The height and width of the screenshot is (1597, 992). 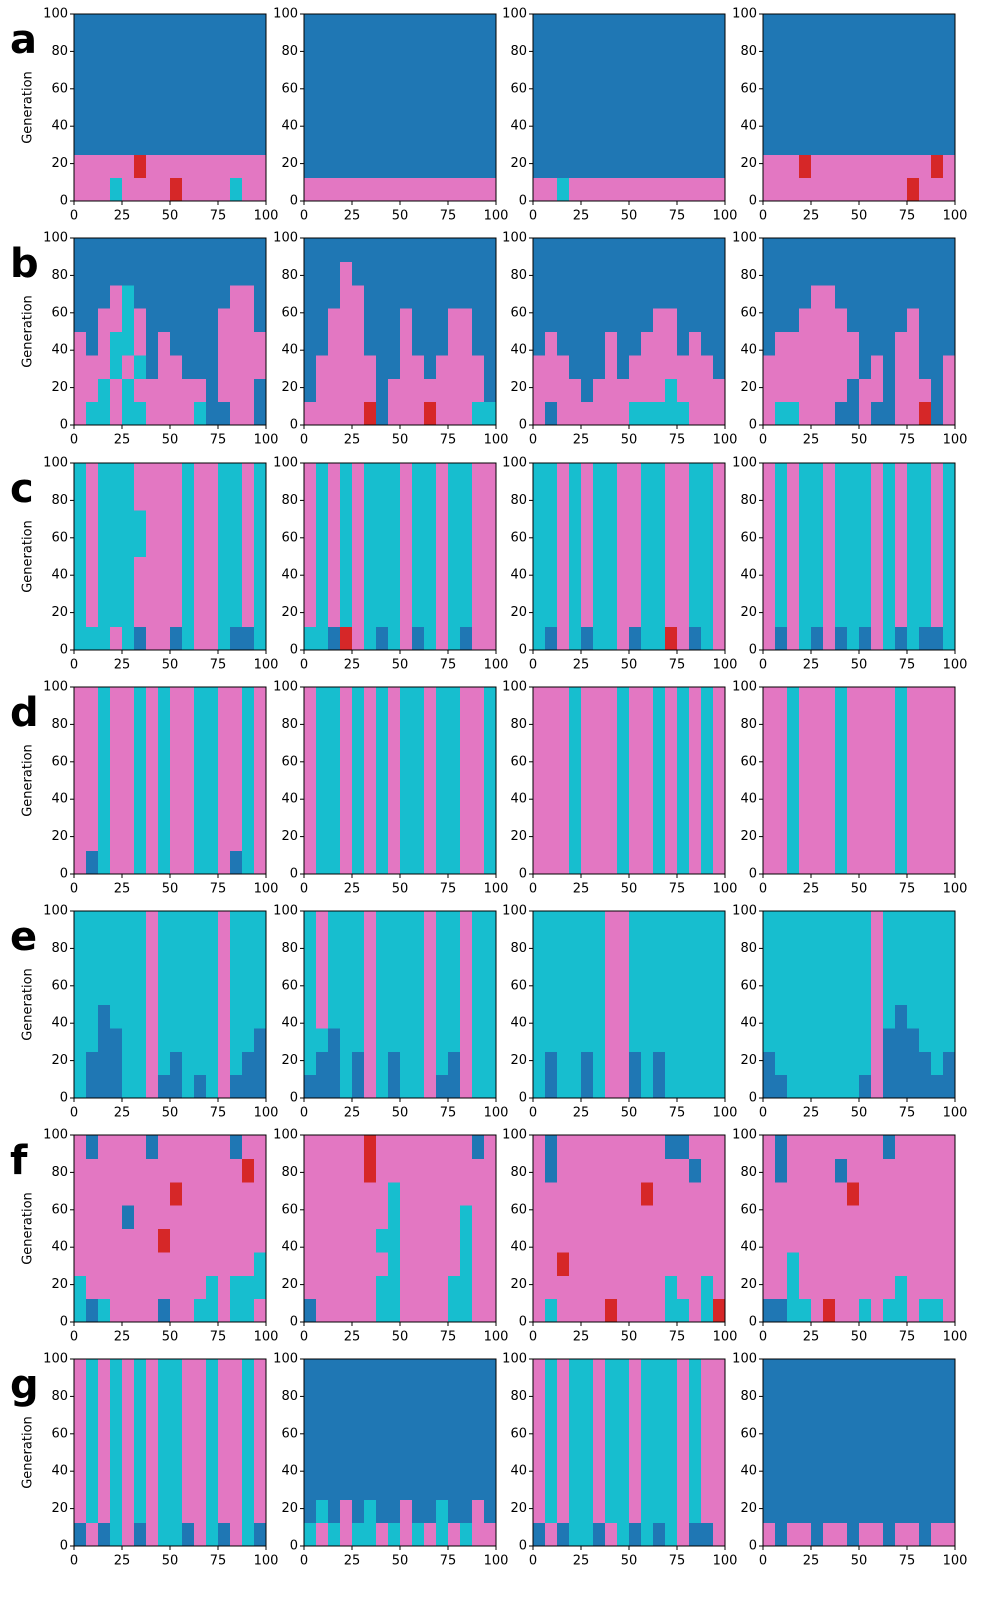 I want to click on y-tick-label: 40, so click(x=518, y=126).